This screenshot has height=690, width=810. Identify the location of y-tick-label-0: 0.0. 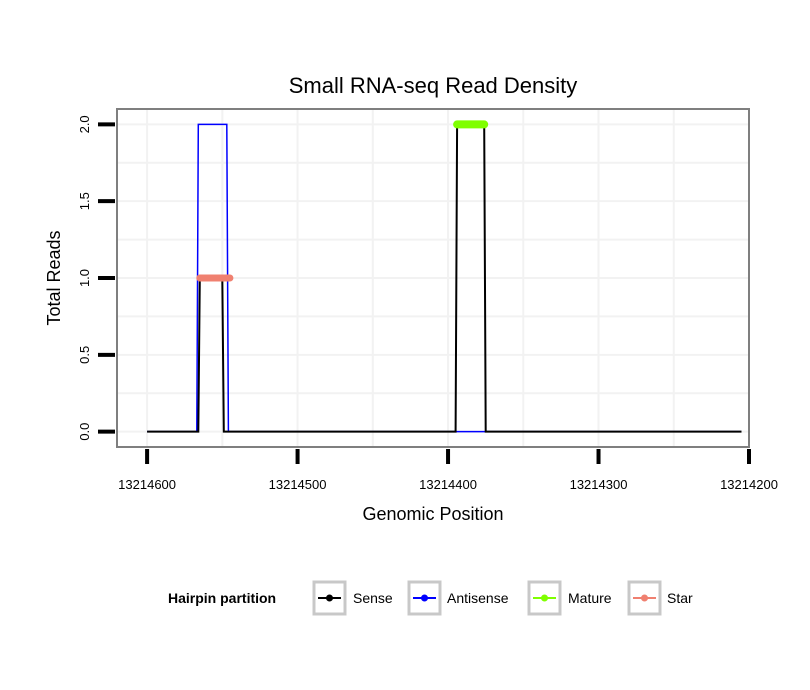
(84, 432).